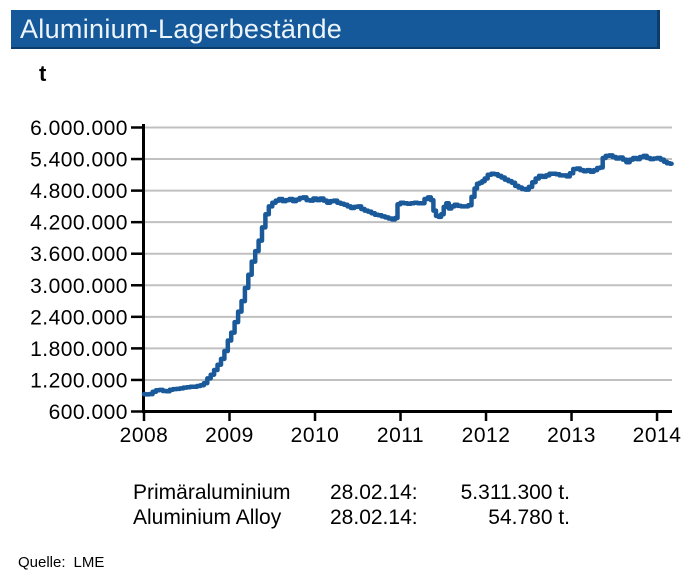 The width and height of the screenshot is (692, 585). I want to click on y-axis-unit-label: t, so click(43, 73).